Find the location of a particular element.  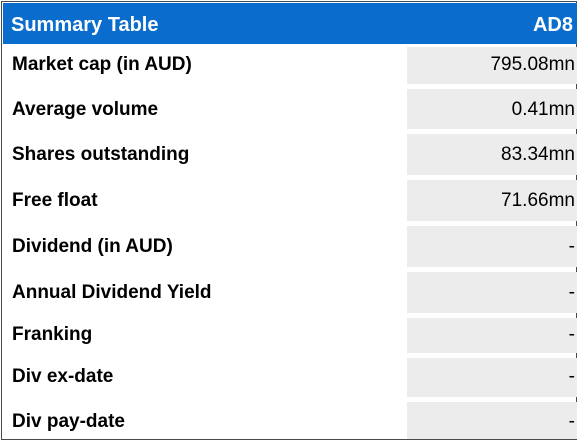

row-label: Annual Dividend Yield is located at coordinates (112, 292).